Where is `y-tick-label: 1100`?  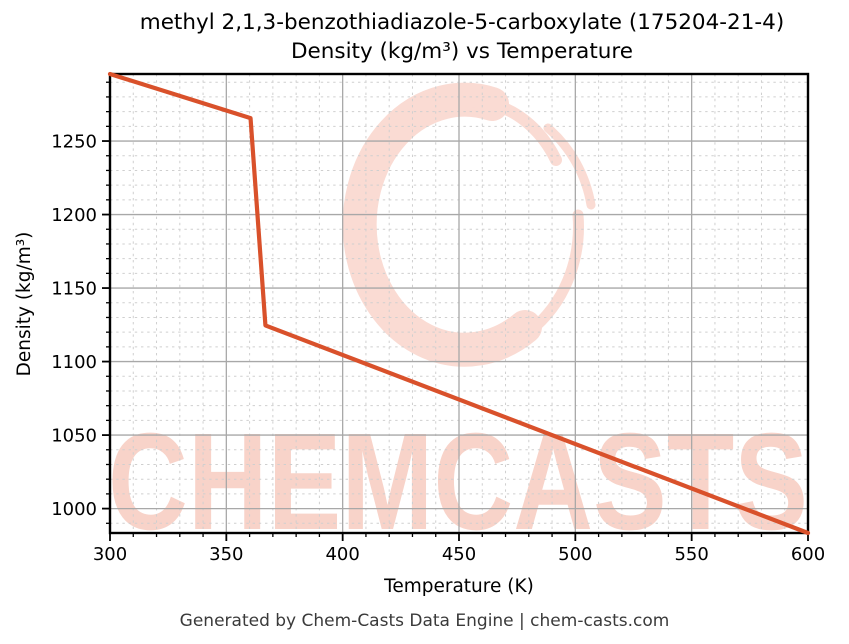
y-tick-label: 1100 is located at coordinates (74, 362).